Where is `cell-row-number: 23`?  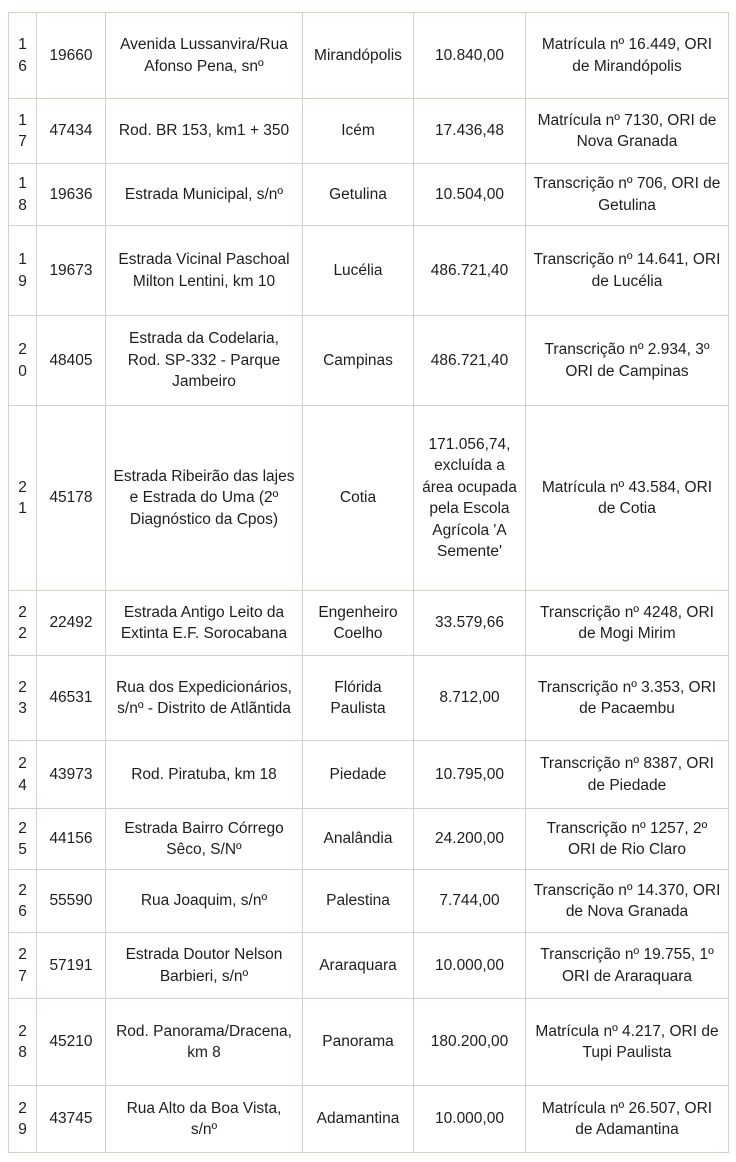
cell-row-number: 23 is located at coordinates (22, 698).